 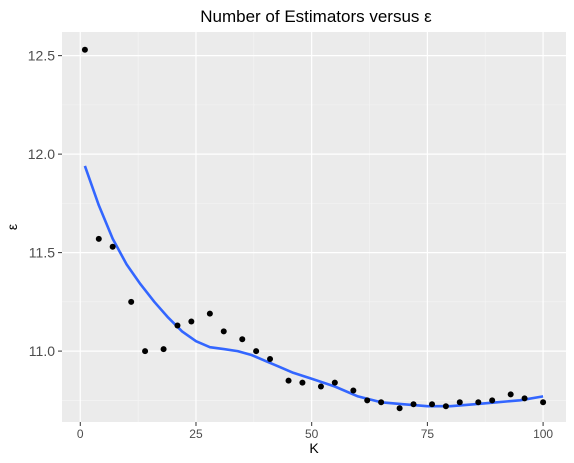 What do you see at coordinates (12, 227) in the screenshot?
I see `y-axis-title: ε` at bounding box center [12, 227].